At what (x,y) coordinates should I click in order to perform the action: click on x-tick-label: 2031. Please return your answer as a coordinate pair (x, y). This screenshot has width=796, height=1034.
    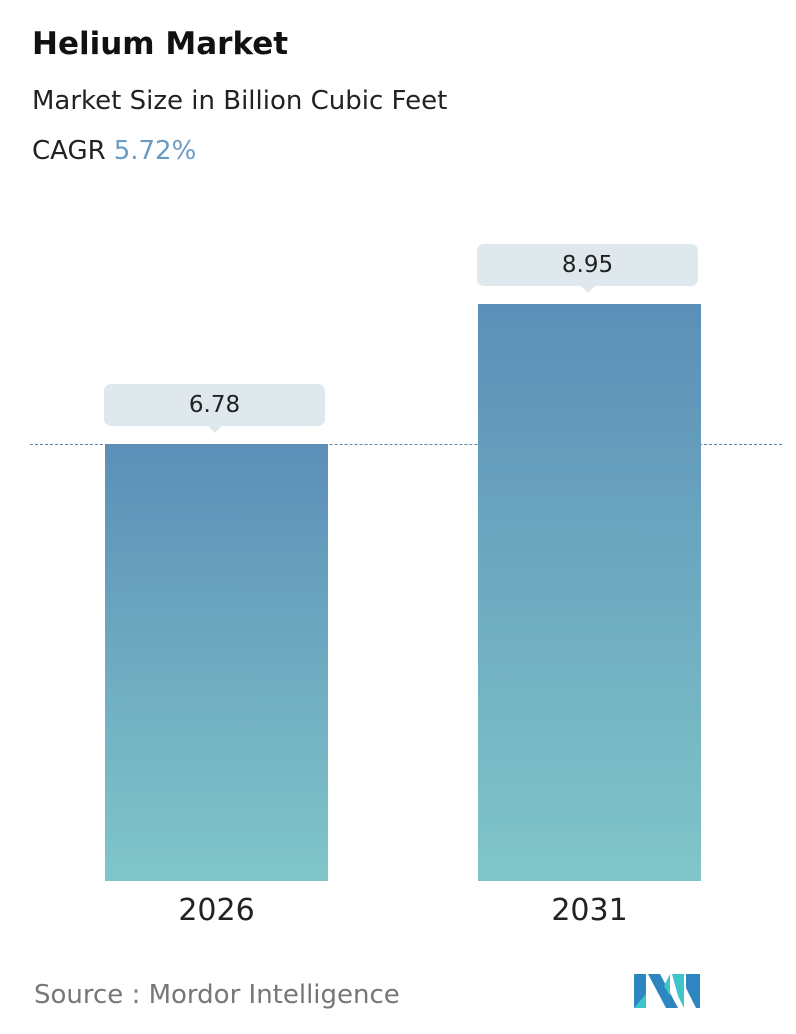
    Looking at the image, I should click on (589, 910).